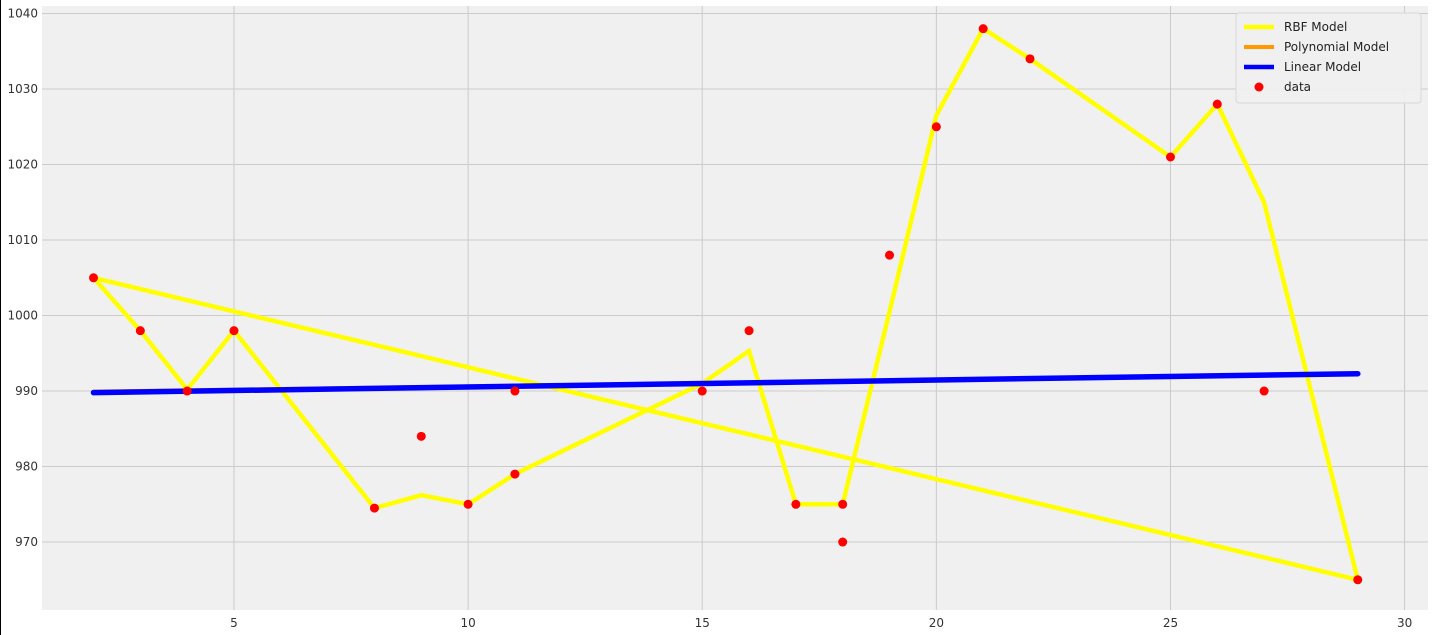  Describe the element at coordinates (22, 240) in the screenshot. I see `y-tick-label: 1010` at that location.